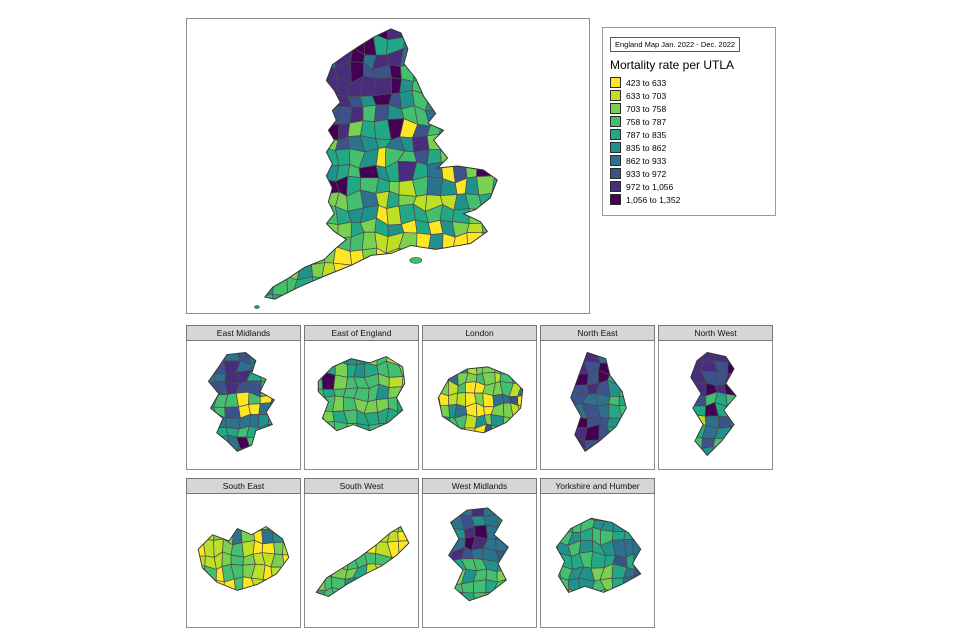  I want to click on small-island-shape, so click(257, 307).